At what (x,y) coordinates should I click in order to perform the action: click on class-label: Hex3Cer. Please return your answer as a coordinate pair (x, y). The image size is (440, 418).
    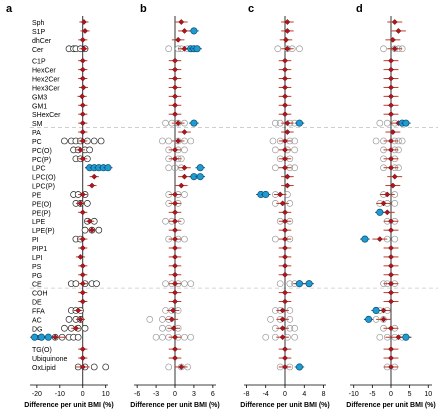
    Looking at the image, I should click on (46, 88).